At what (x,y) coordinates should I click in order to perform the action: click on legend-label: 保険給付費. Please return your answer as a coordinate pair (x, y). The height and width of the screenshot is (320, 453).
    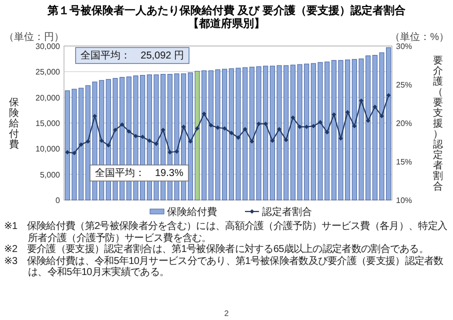
    Looking at the image, I should click on (192, 212).